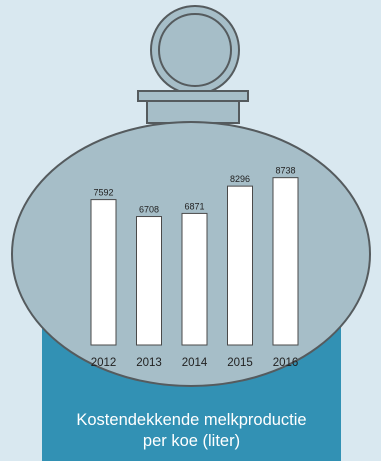  I want to click on data-label-2014: 6871, so click(194, 206).